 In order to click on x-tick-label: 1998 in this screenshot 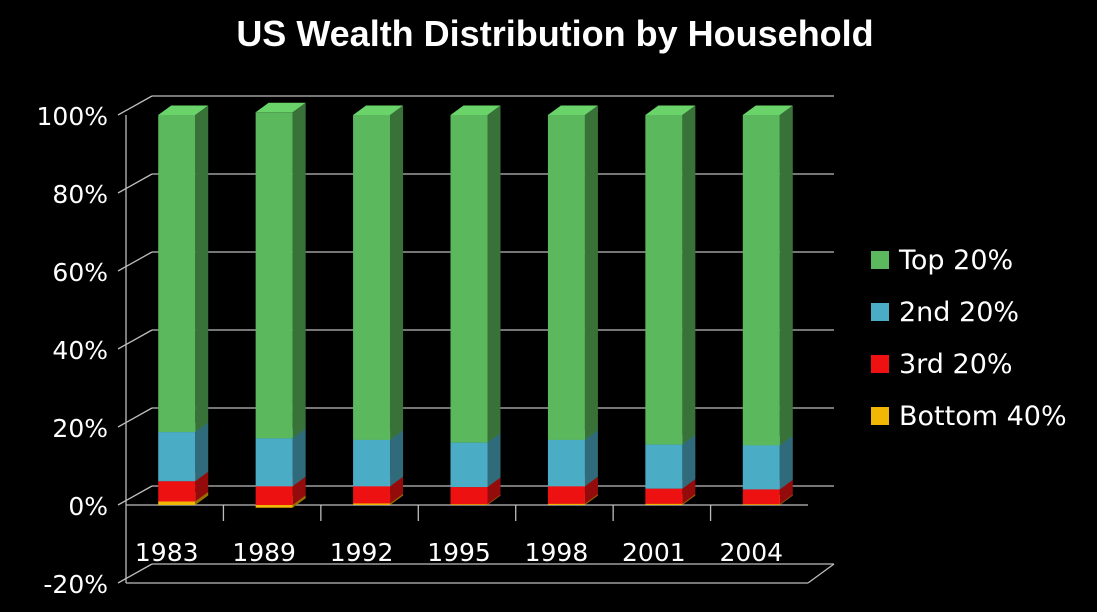, I will do `click(557, 552)`.